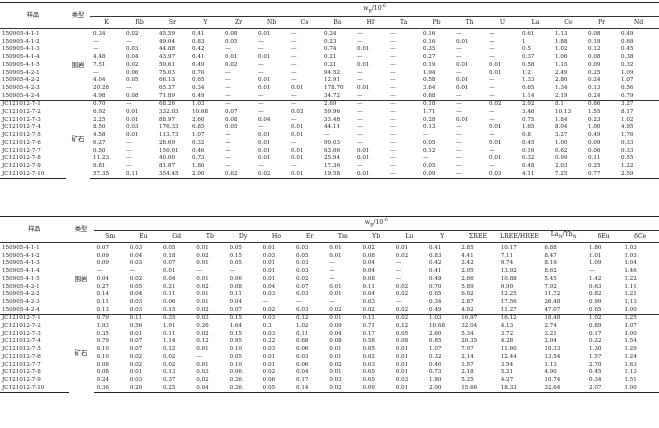 The image size is (659, 428). I want to click on table-cell: 178.70, so click(334, 87).